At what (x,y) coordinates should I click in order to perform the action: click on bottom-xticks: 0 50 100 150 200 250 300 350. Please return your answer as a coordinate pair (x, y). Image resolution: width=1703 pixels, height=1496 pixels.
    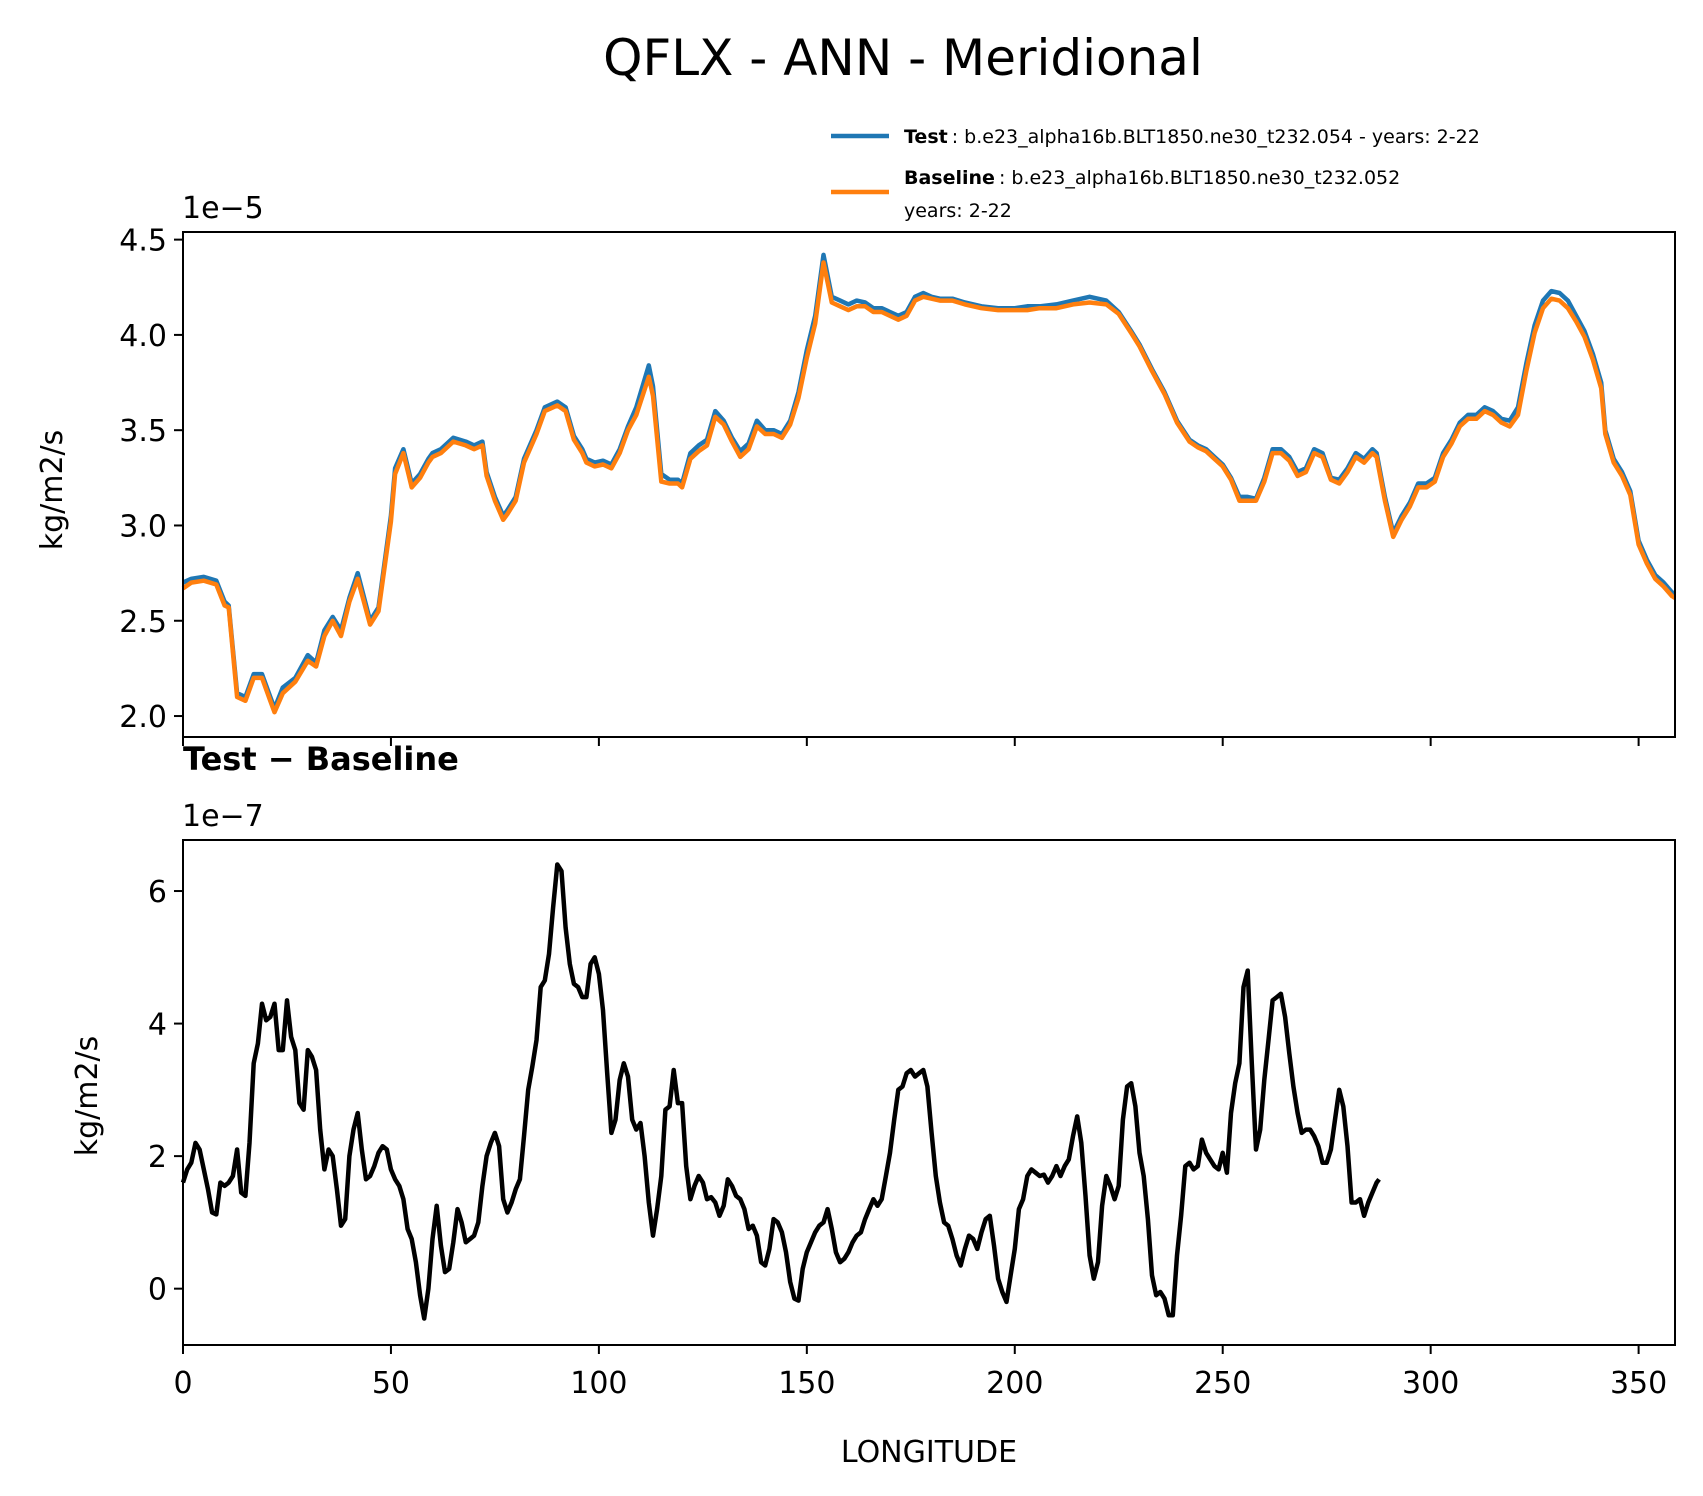
    Looking at the image, I should click on (920, 1373).